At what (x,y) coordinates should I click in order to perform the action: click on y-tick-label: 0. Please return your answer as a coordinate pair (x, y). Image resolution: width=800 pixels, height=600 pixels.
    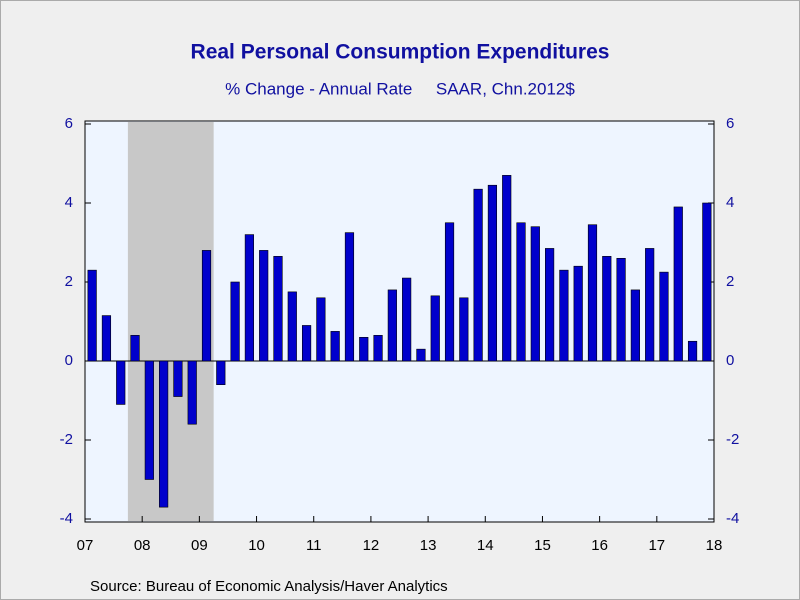
    Looking at the image, I should click on (69, 360).